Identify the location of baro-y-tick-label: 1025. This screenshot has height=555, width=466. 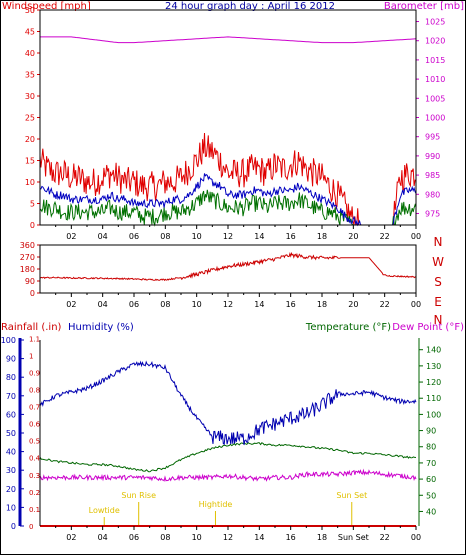
(435, 22).